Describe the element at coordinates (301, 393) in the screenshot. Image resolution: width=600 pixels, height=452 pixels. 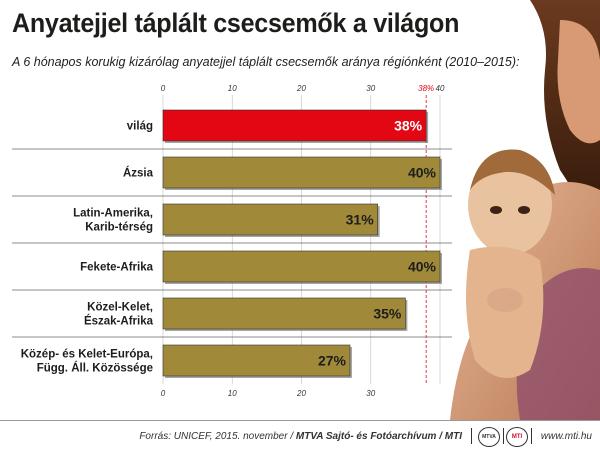
I see `bottom-tick-label: 20` at that location.